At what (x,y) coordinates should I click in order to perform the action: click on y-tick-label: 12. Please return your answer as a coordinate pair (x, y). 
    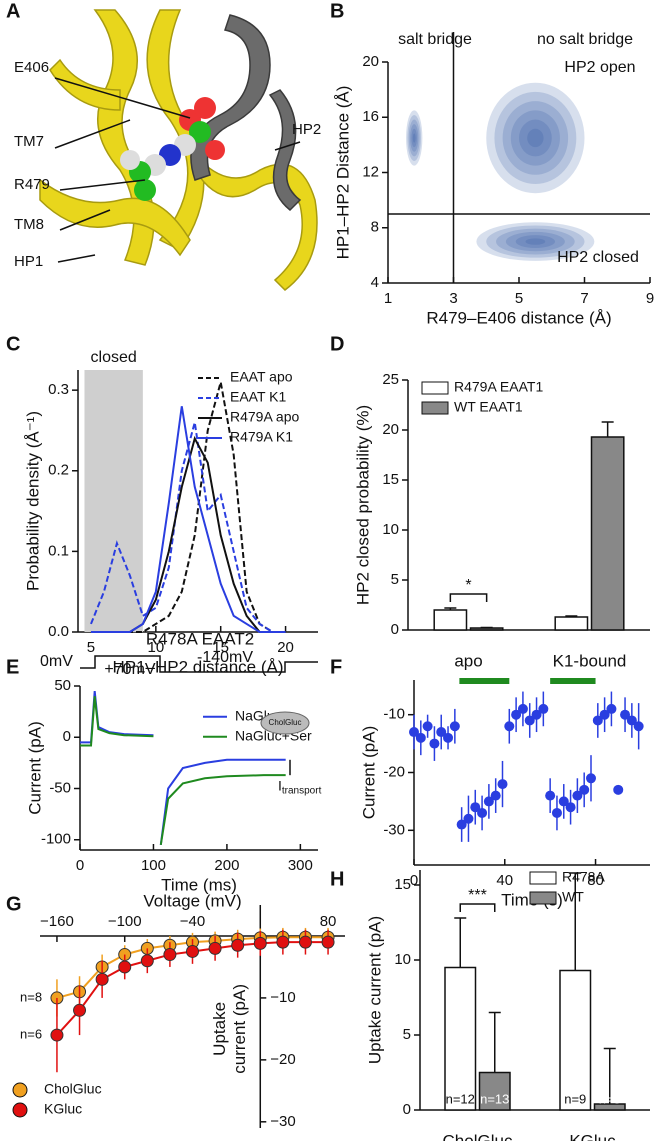
    Looking at the image, I should click on (370, 171).